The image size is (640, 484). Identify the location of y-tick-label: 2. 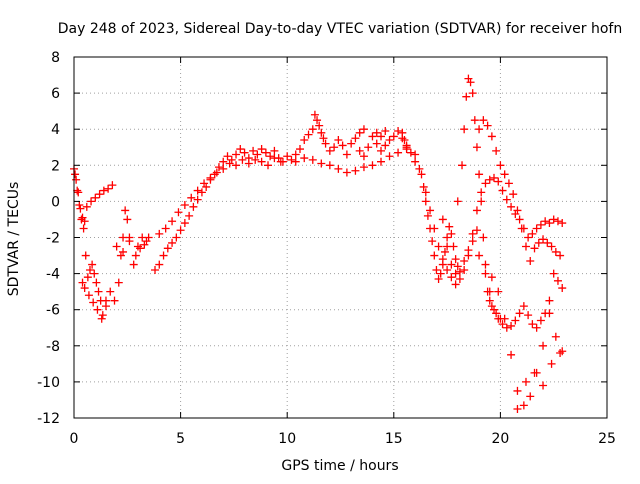
(55, 166).